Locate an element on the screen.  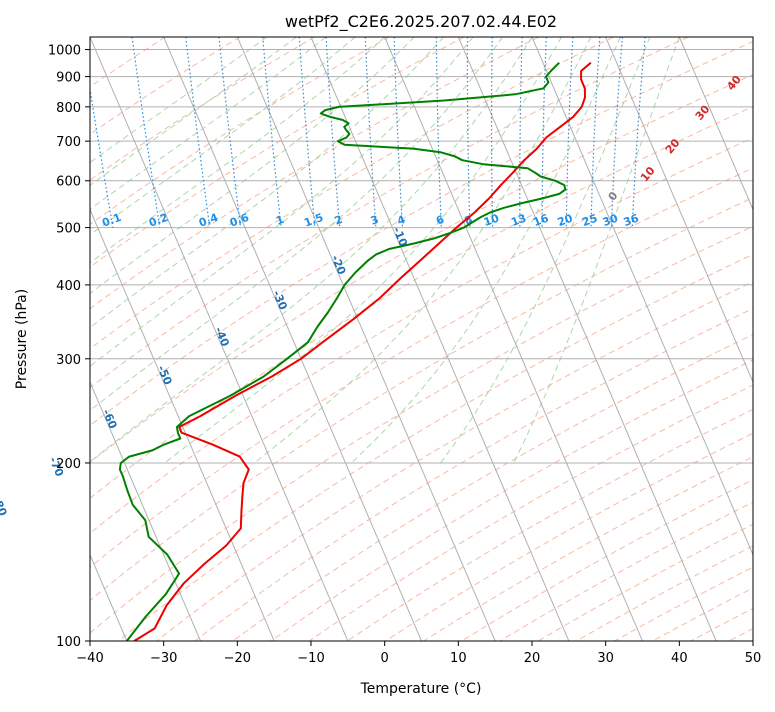
x-tick-label: −30 is located at coordinates (163, 658).